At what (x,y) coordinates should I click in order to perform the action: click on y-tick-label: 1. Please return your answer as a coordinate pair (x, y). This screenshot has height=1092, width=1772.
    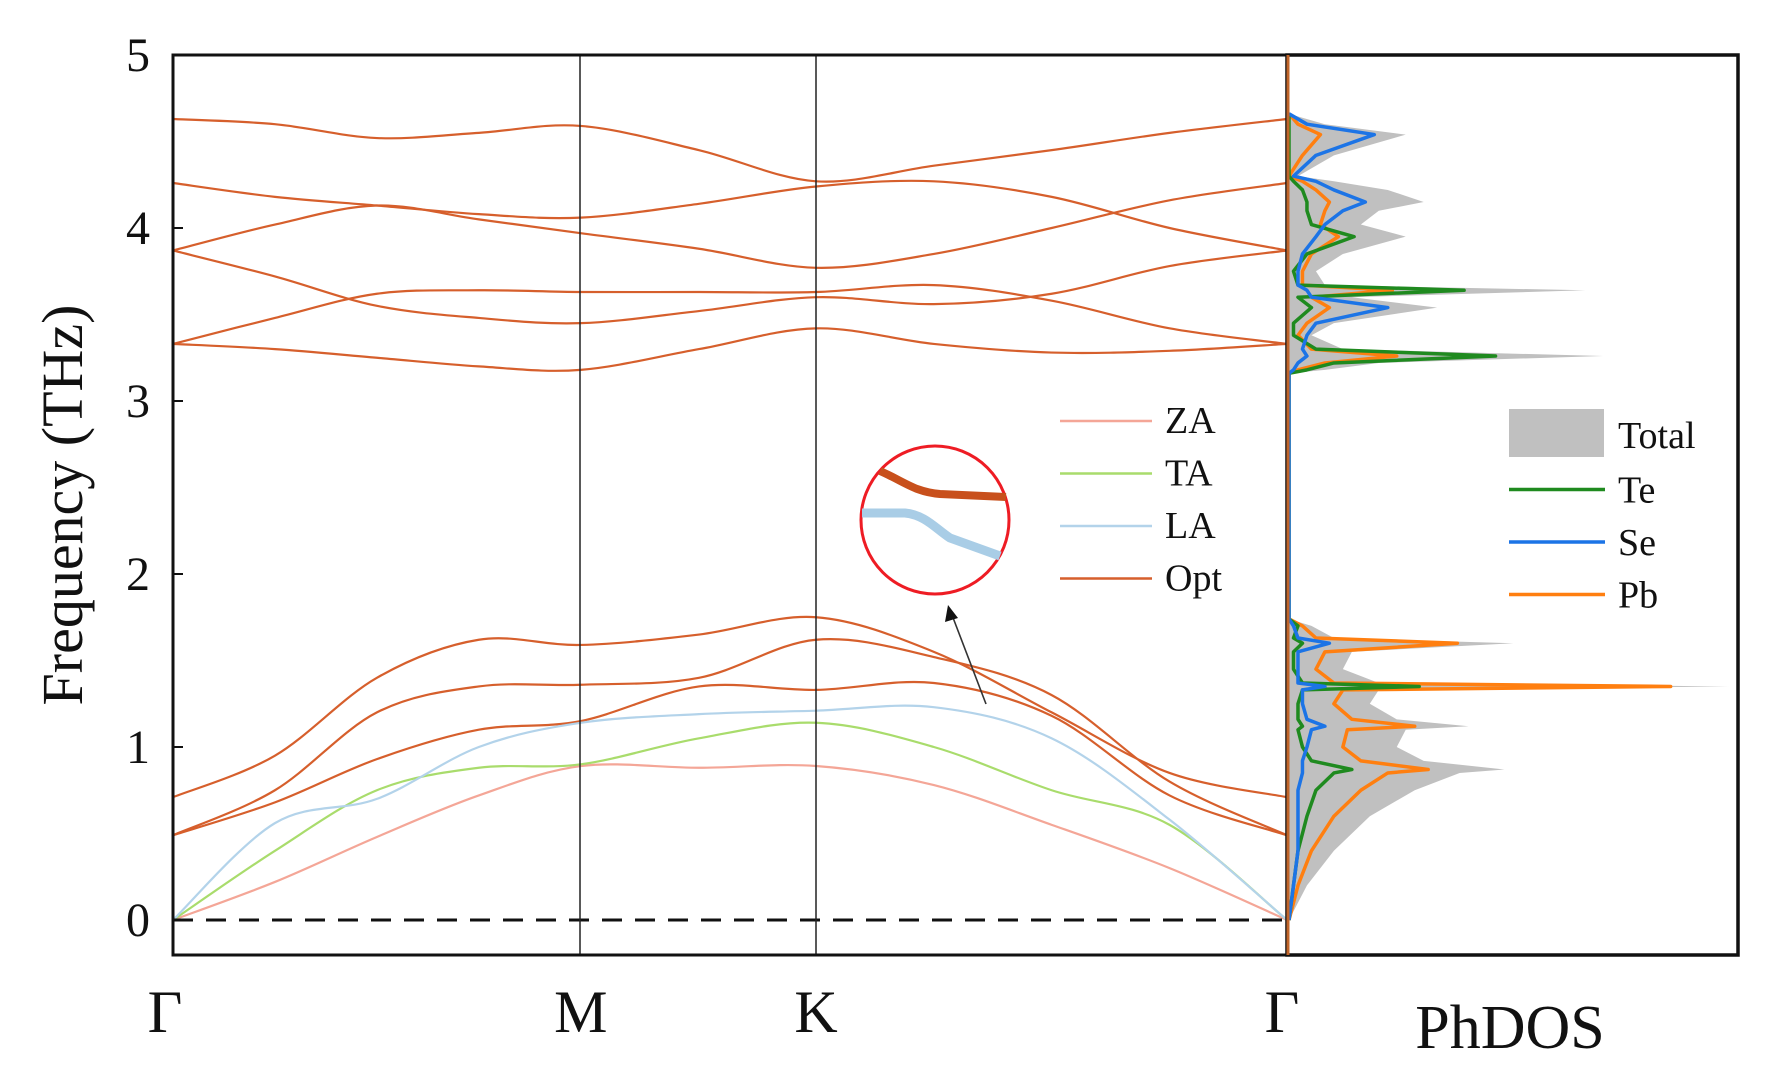
    Looking at the image, I should click on (138, 747).